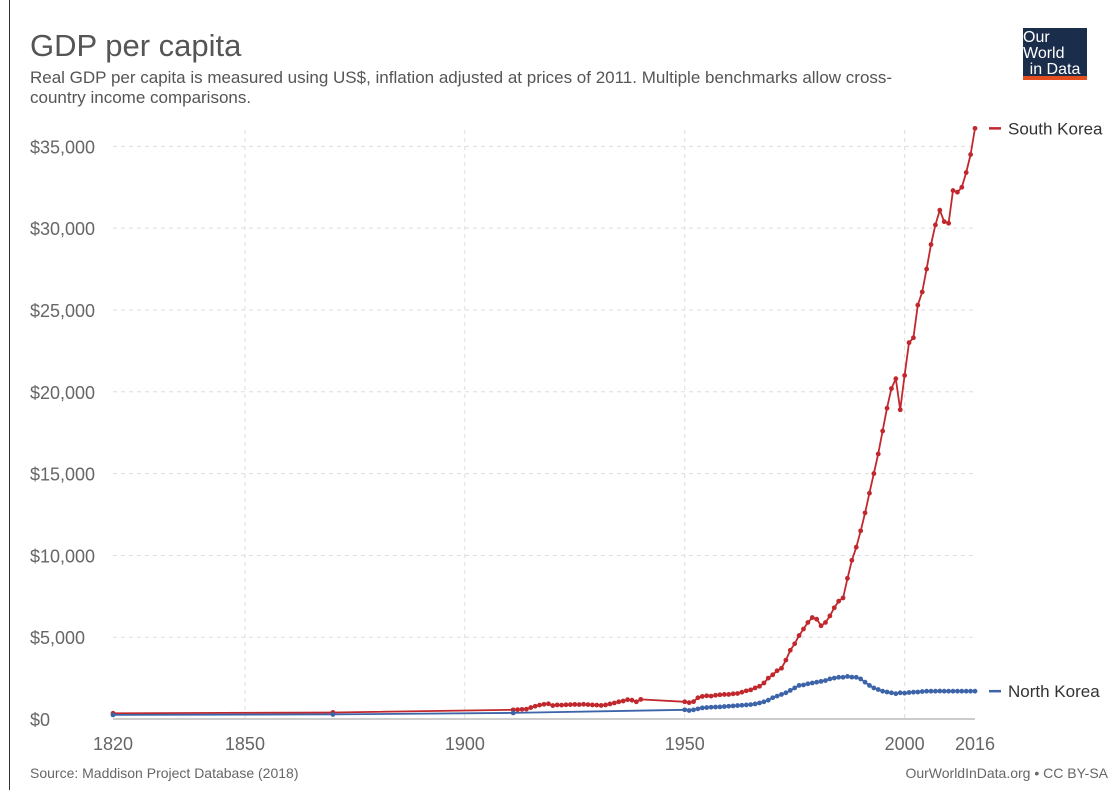  Describe the element at coordinates (1055, 54) in the screenshot. I see `owid-logo: Our World in Data` at that location.